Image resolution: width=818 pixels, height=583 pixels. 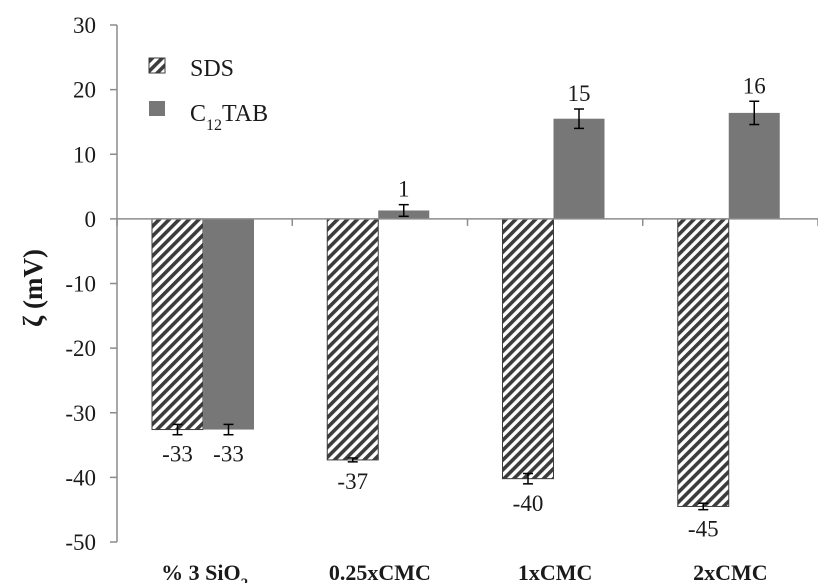 I want to click on y-axis-label: ζ (mV), so click(x=33, y=288).